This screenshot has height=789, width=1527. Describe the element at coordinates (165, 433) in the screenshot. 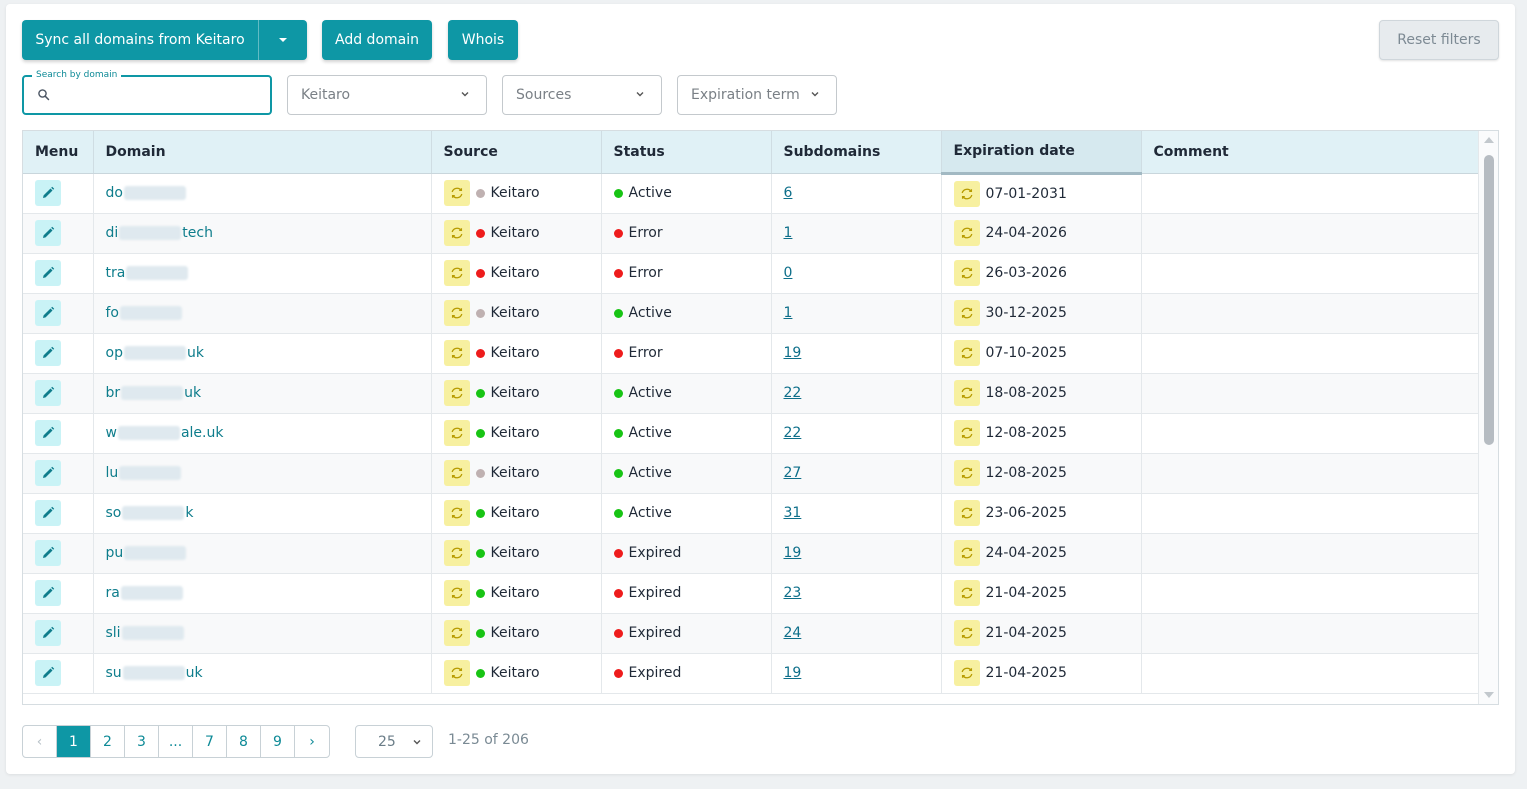

I see `domain-link: w ale.uk` at that location.